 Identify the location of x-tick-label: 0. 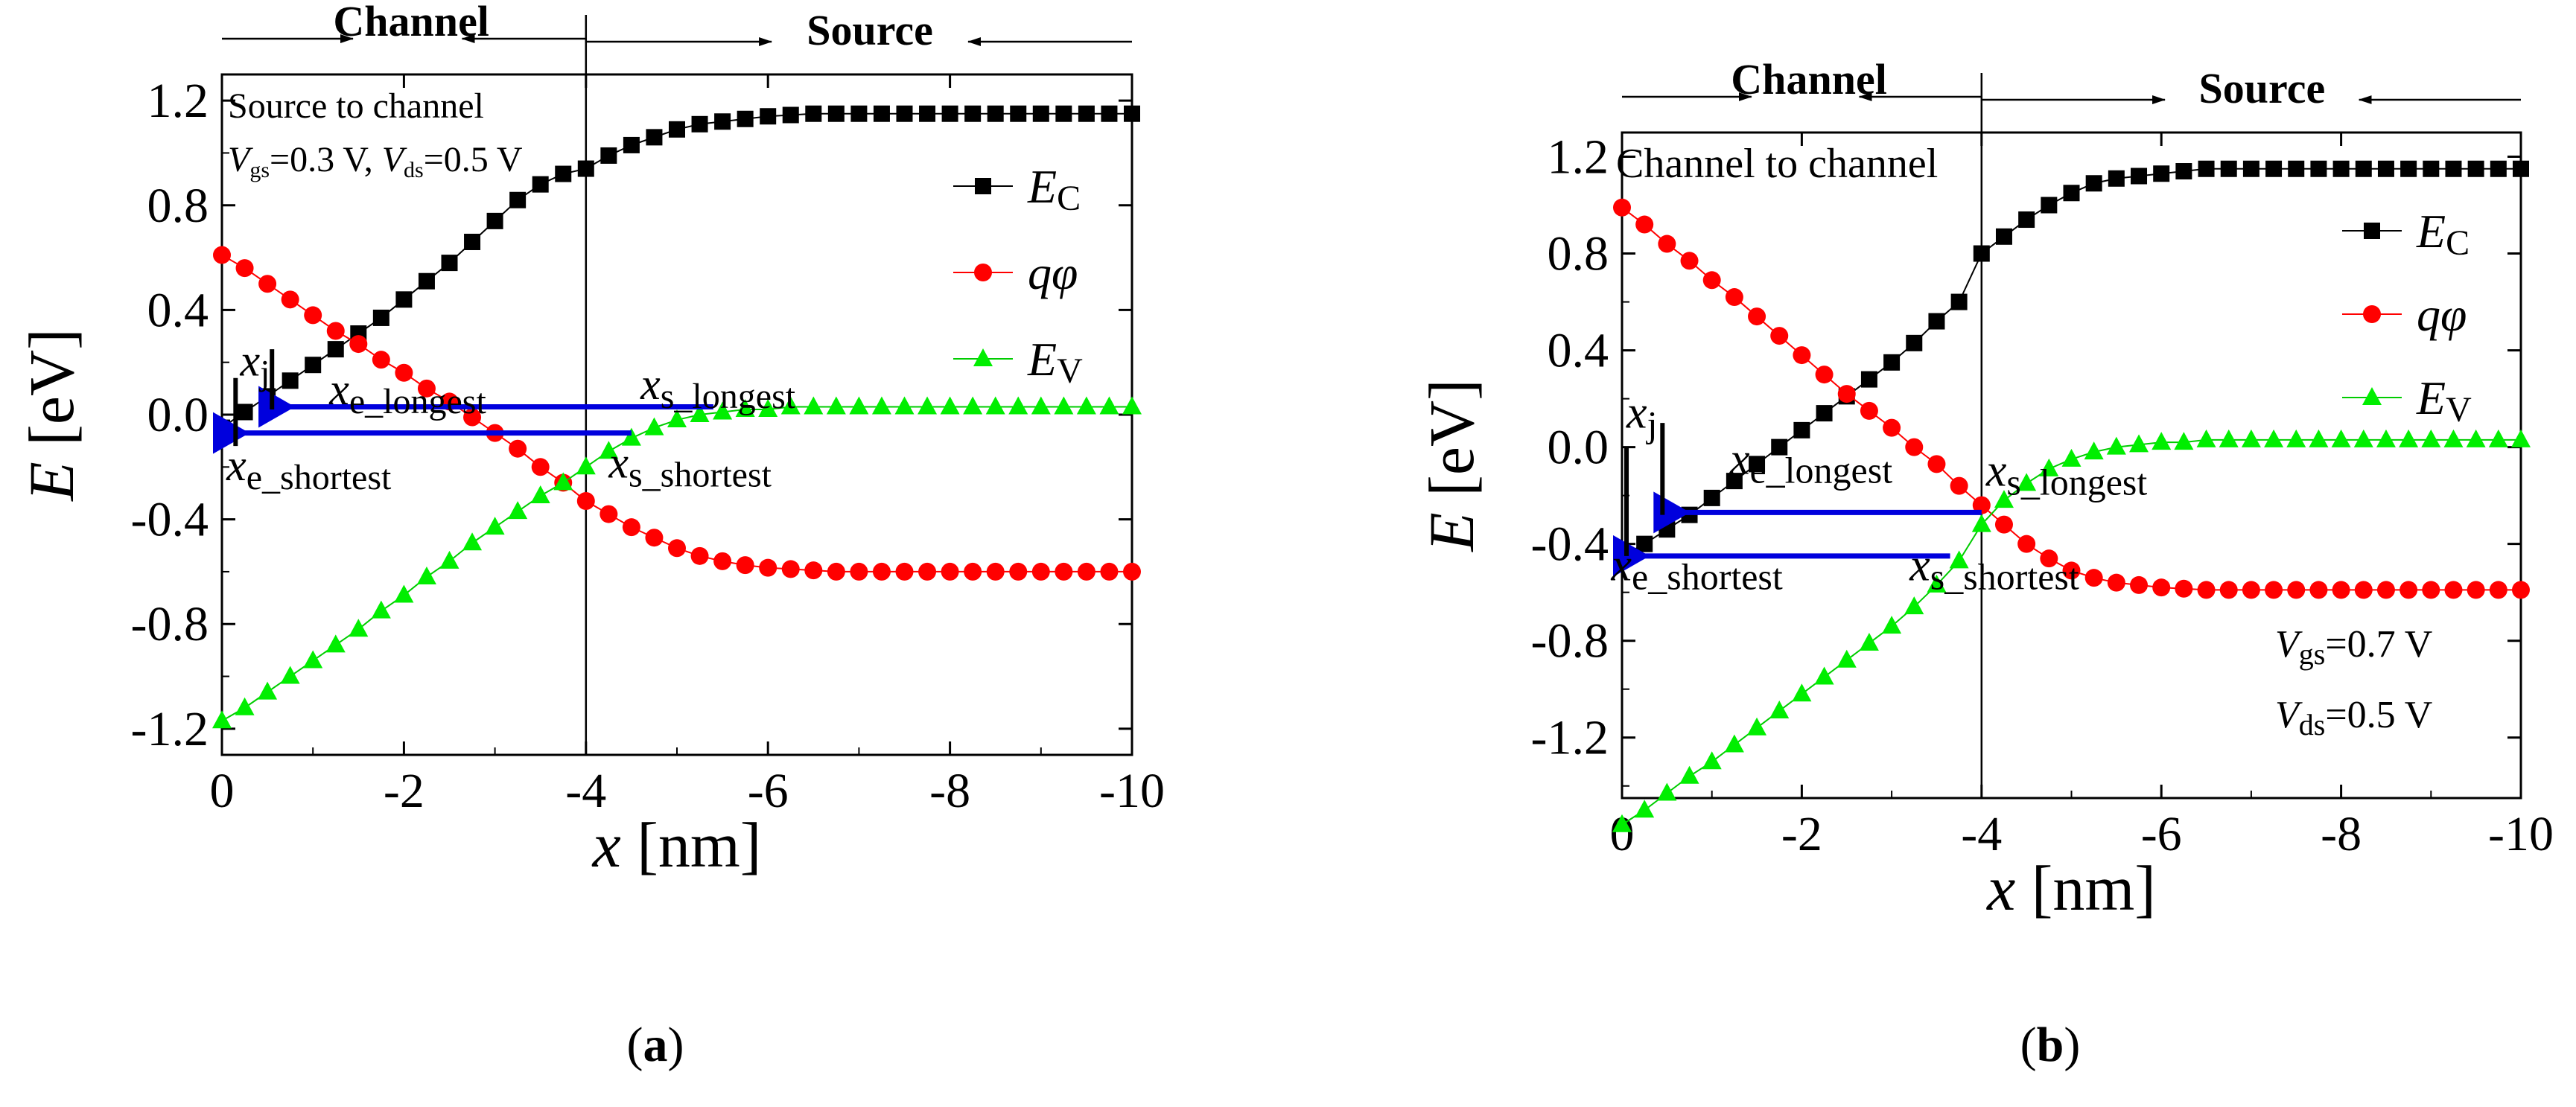
(222, 791).